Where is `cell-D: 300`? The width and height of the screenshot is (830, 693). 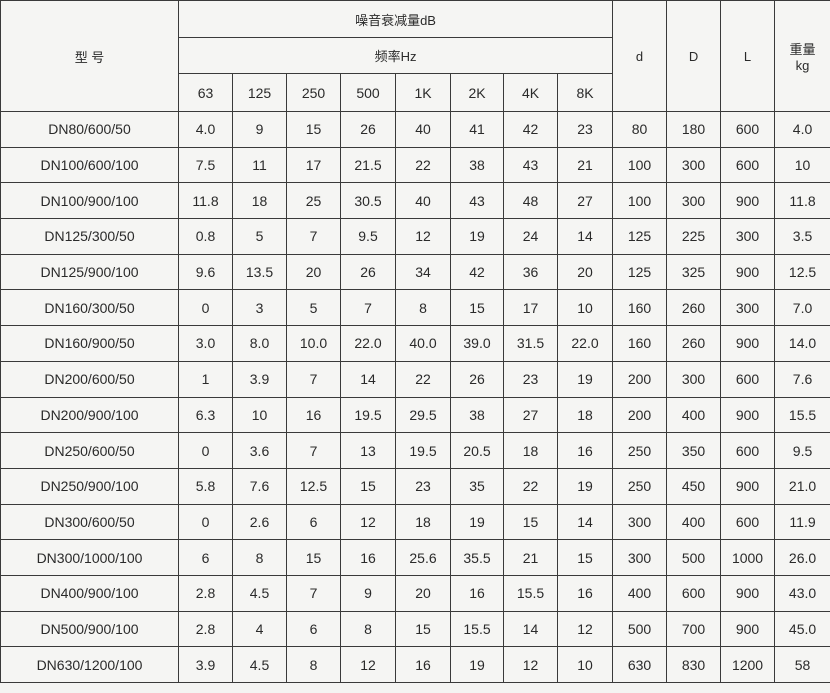 cell-D: 300 is located at coordinates (694, 165).